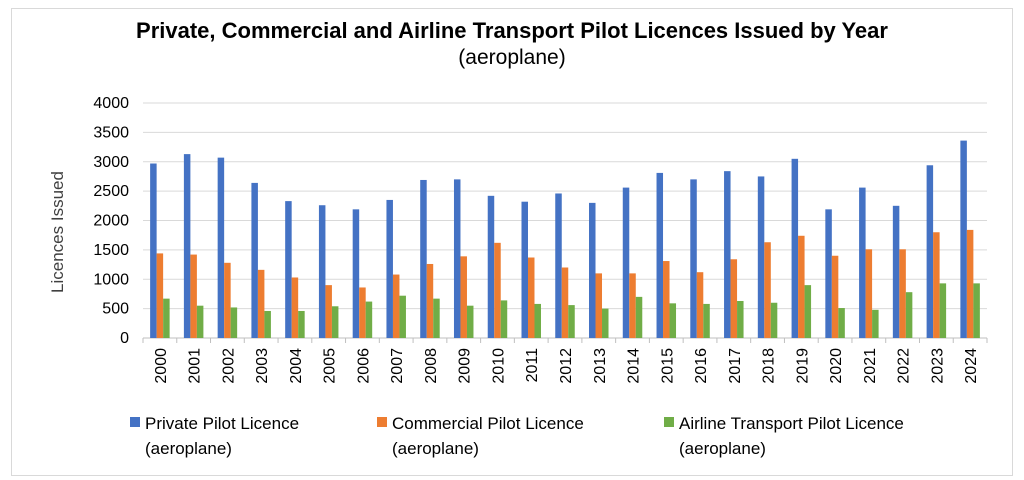 The width and height of the screenshot is (1024, 480). I want to click on x-tick-label: 2015, so click(667, 366).